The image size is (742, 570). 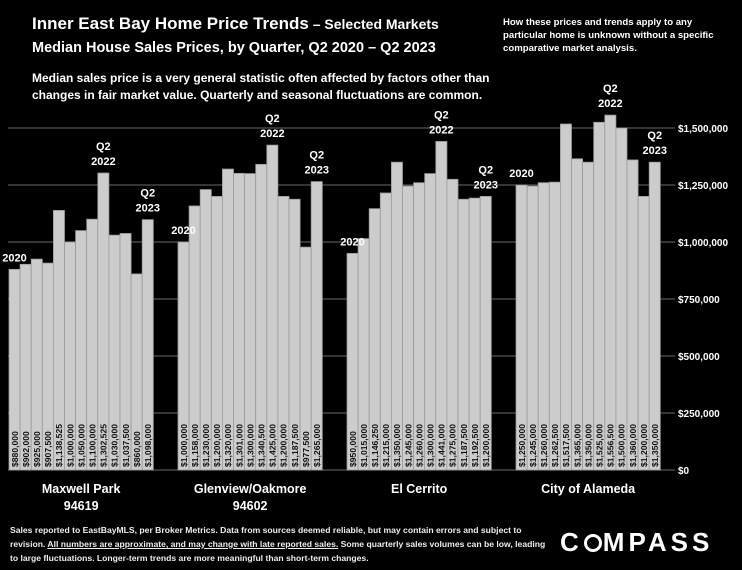 I want to click on bar-value-label: $1,441,000, so click(x=442, y=445).